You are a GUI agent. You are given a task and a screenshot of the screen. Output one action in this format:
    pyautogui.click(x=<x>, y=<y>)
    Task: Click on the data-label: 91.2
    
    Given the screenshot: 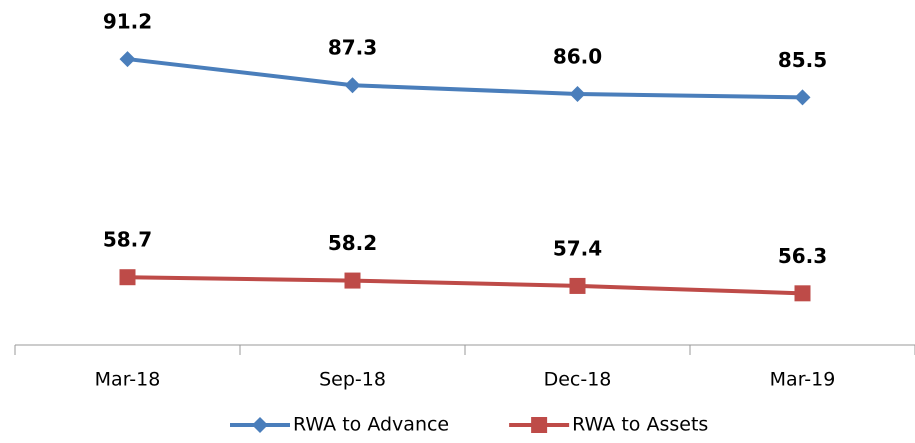 What is the action you would take?
    pyautogui.click(x=127, y=22)
    